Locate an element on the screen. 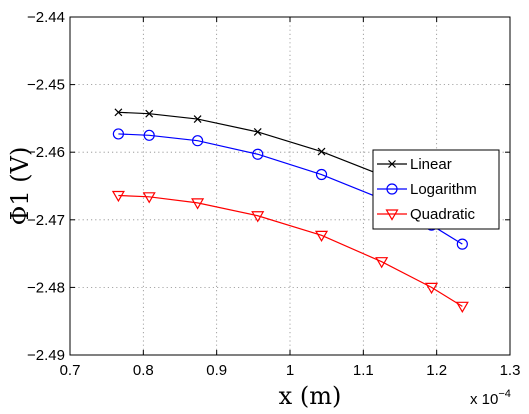 The height and width of the screenshot is (414, 529). legend: Linear Logarithm Quadratic is located at coordinates (436, 189).